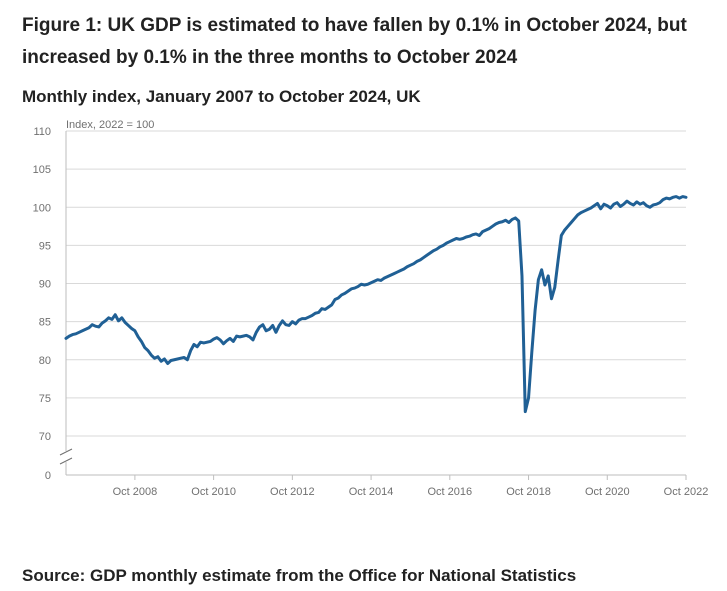 The height and width of the screenshot is (591, 727). Describe the element at coordinates (607, 492) in the screenshot. I see `x-tick-label: Oct 2020` at that location.